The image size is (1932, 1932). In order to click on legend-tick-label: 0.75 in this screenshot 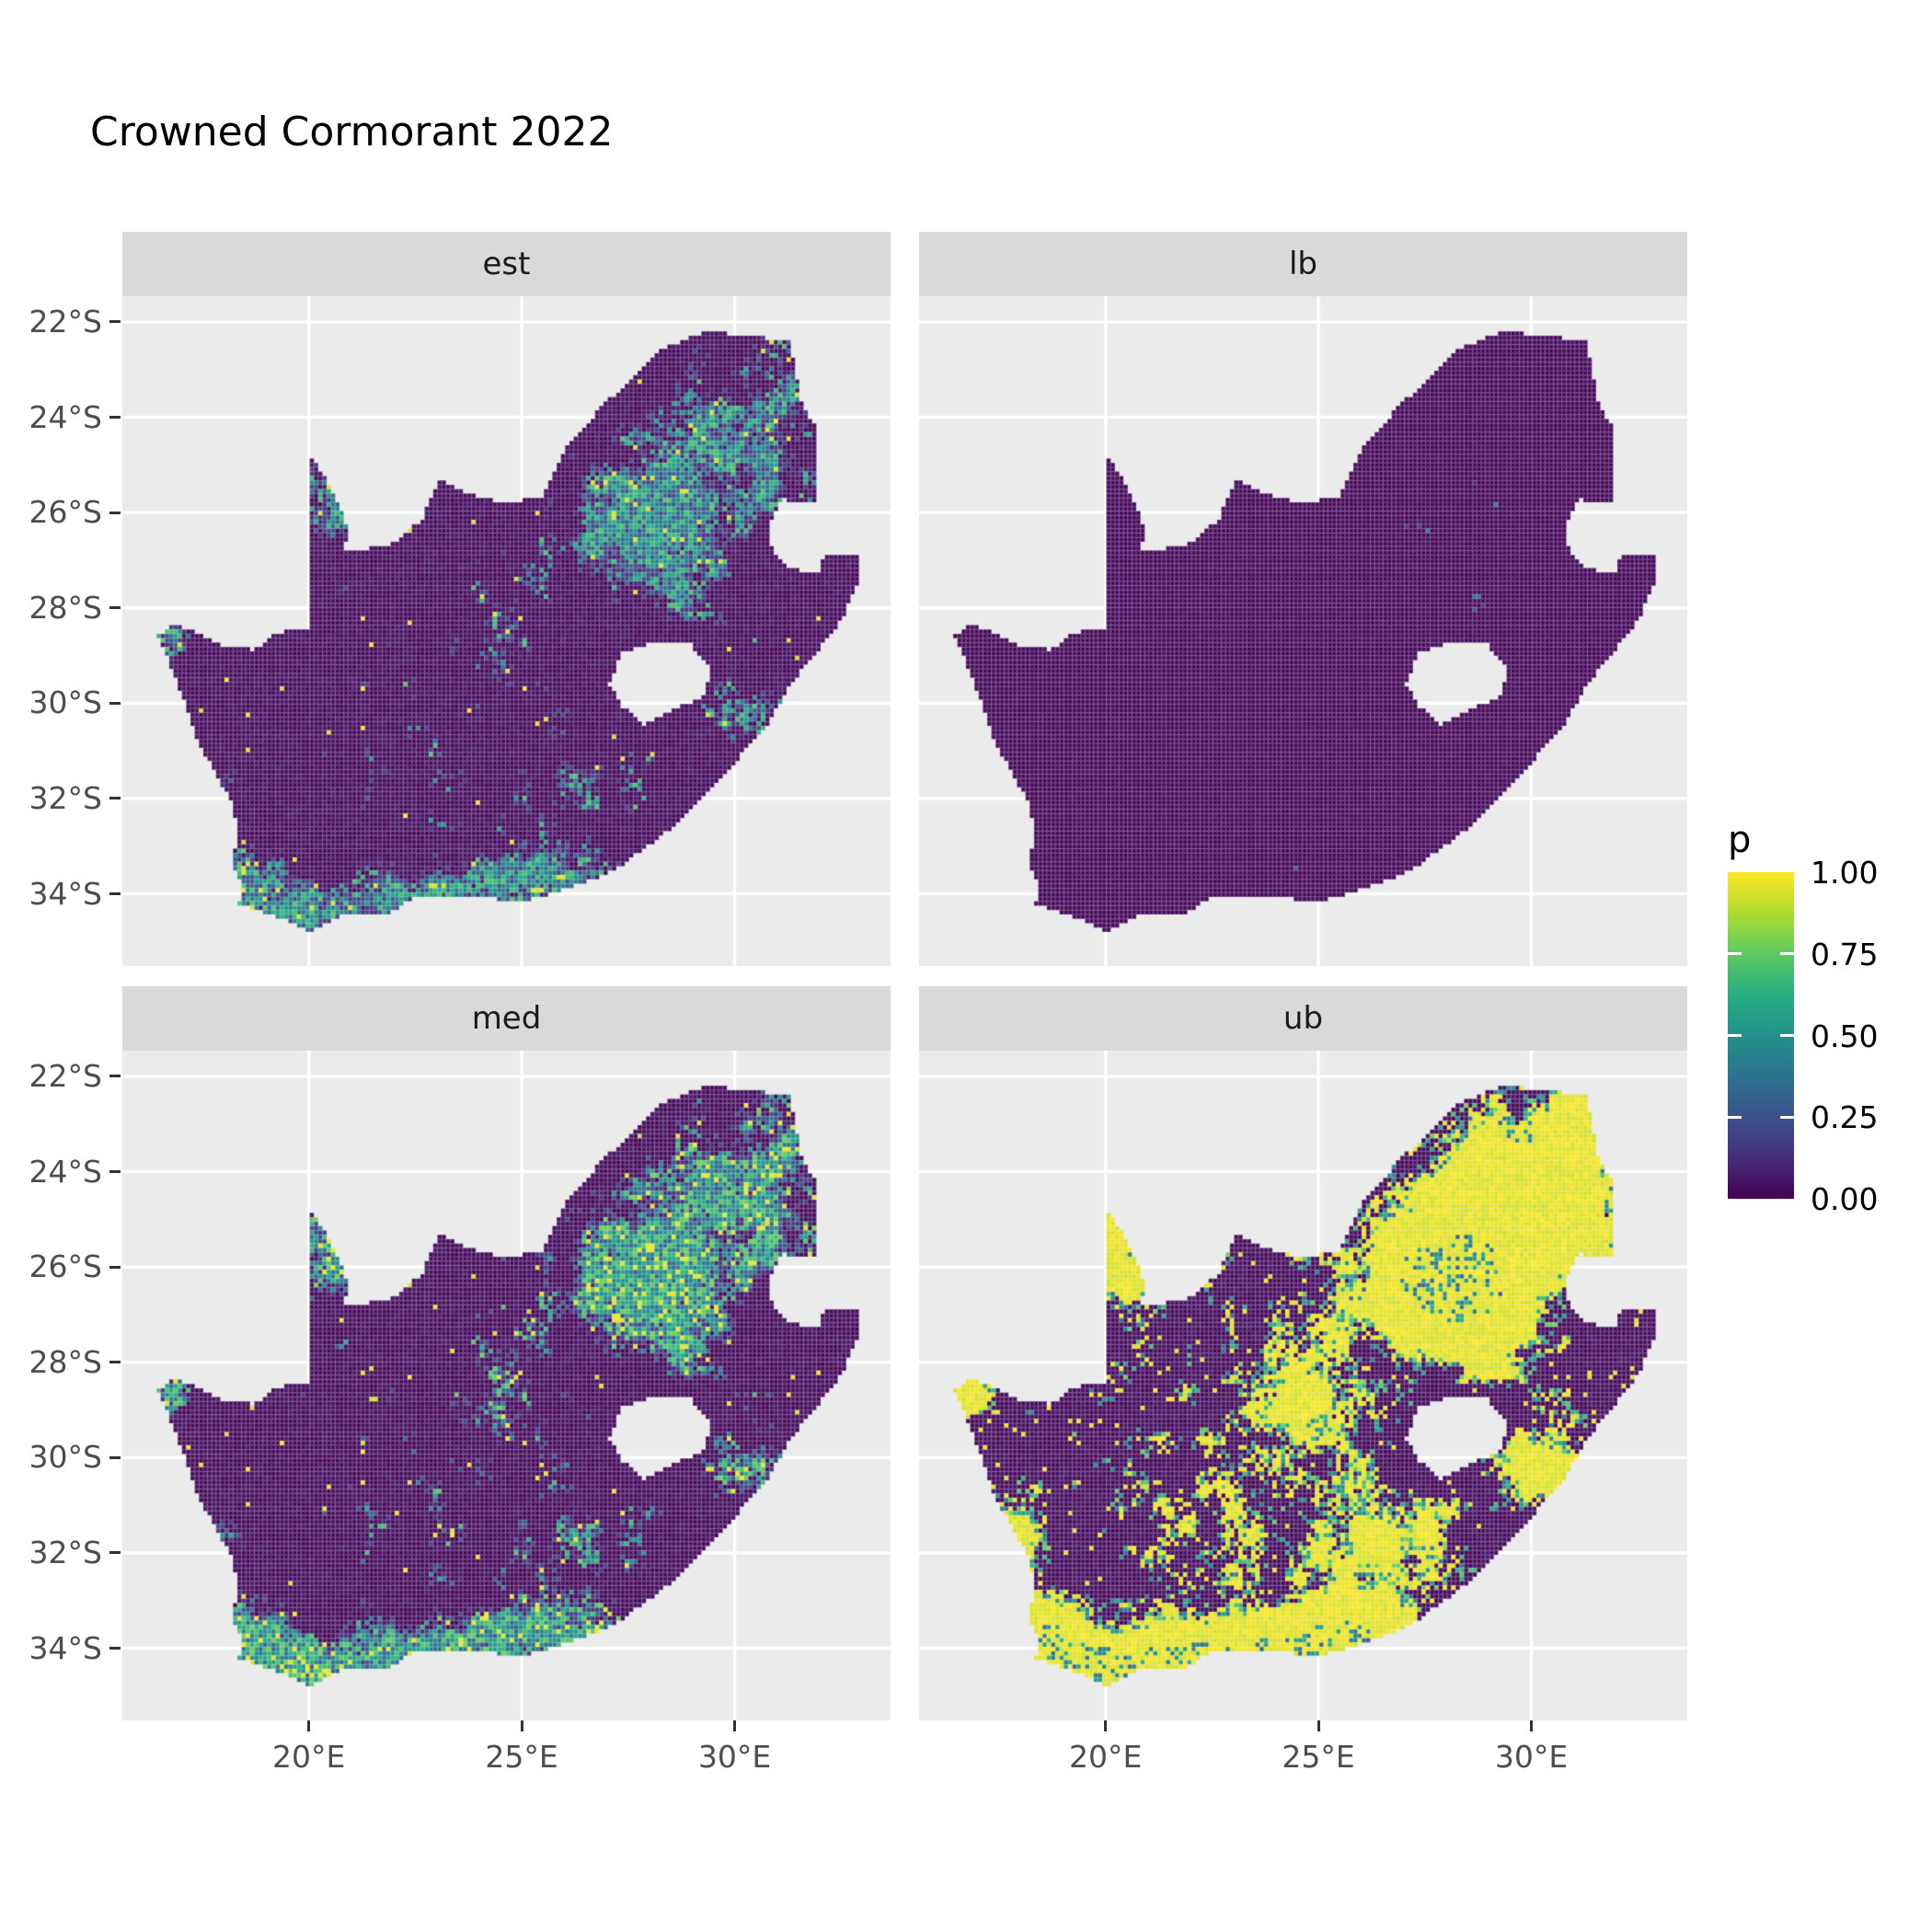, I will do `click(1845, 954)`.